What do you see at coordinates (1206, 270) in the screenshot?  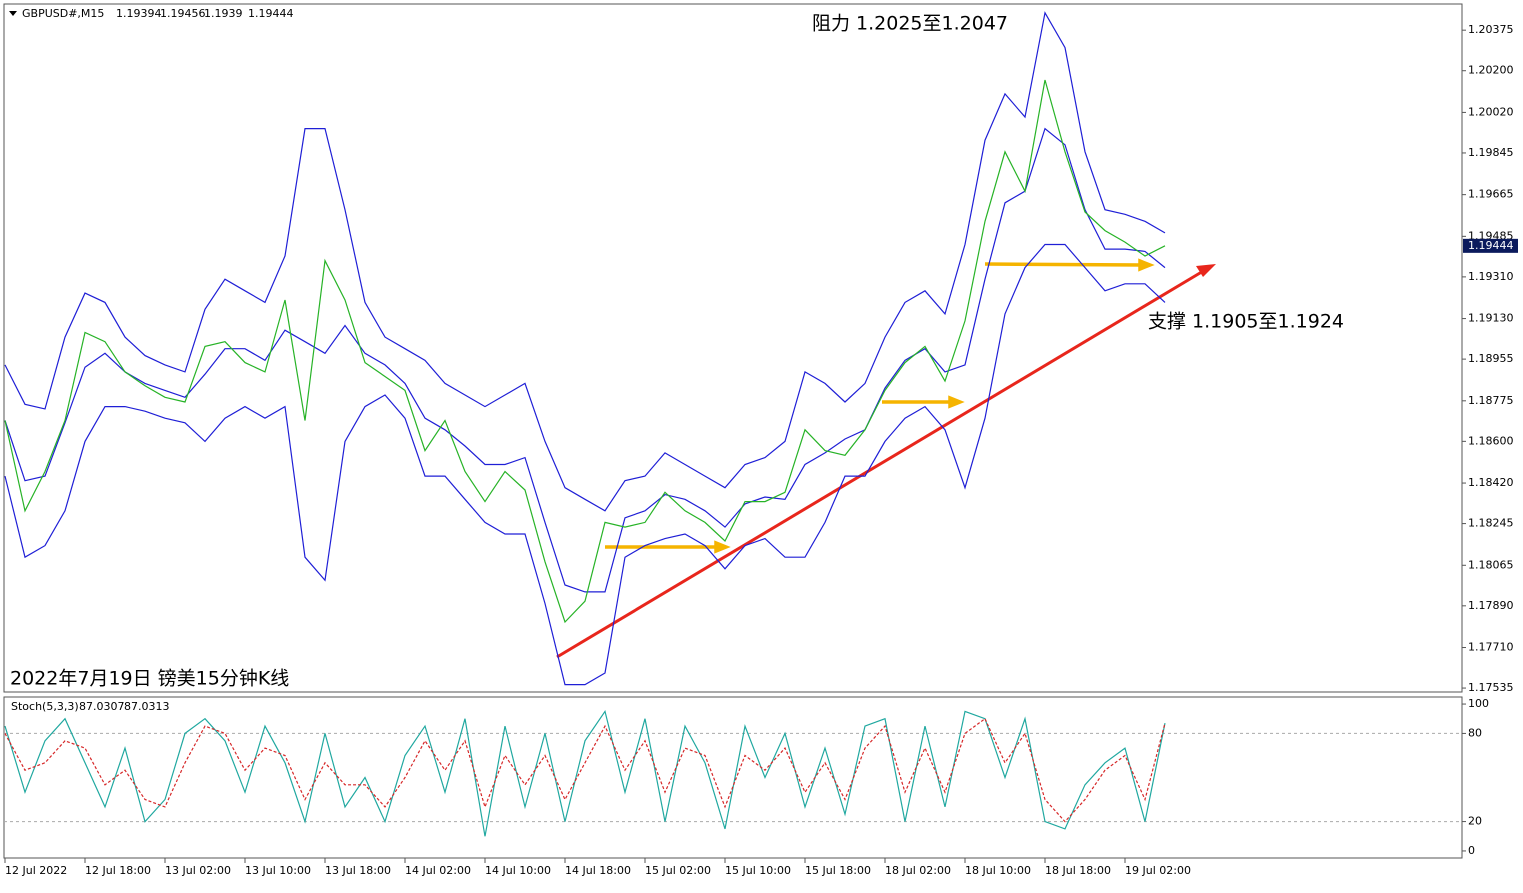 I see `trend-arrow` at bounding box center [1206, 270].